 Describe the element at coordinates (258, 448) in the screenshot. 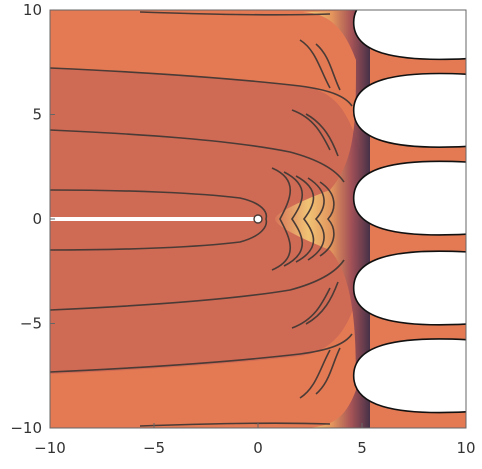

I see `x-tick-label: 0` at that location.